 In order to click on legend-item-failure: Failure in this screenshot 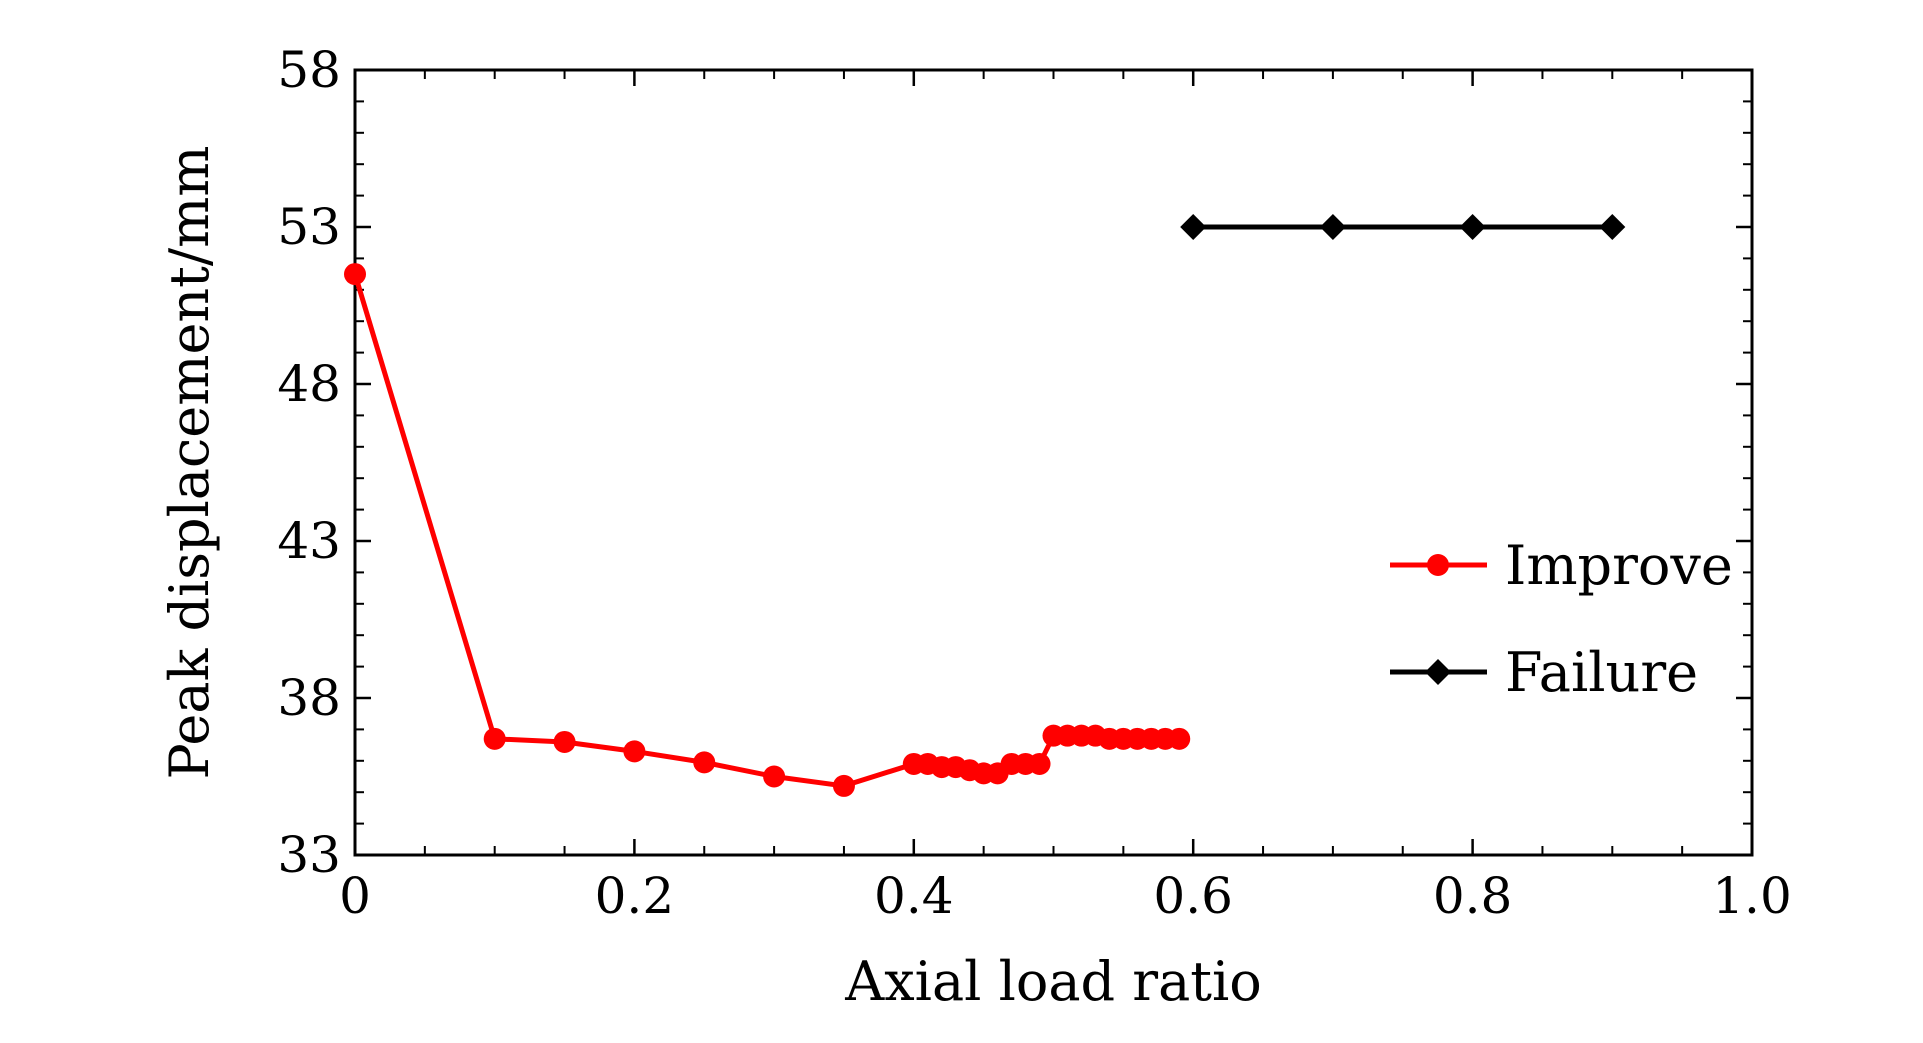, I will do `click(1544, 672)`.